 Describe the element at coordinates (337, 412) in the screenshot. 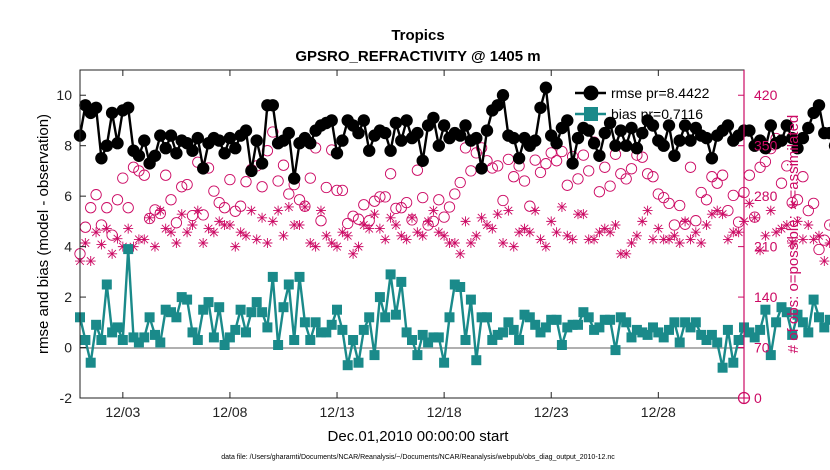

I see `x-tick-label: 12/13` at that location.